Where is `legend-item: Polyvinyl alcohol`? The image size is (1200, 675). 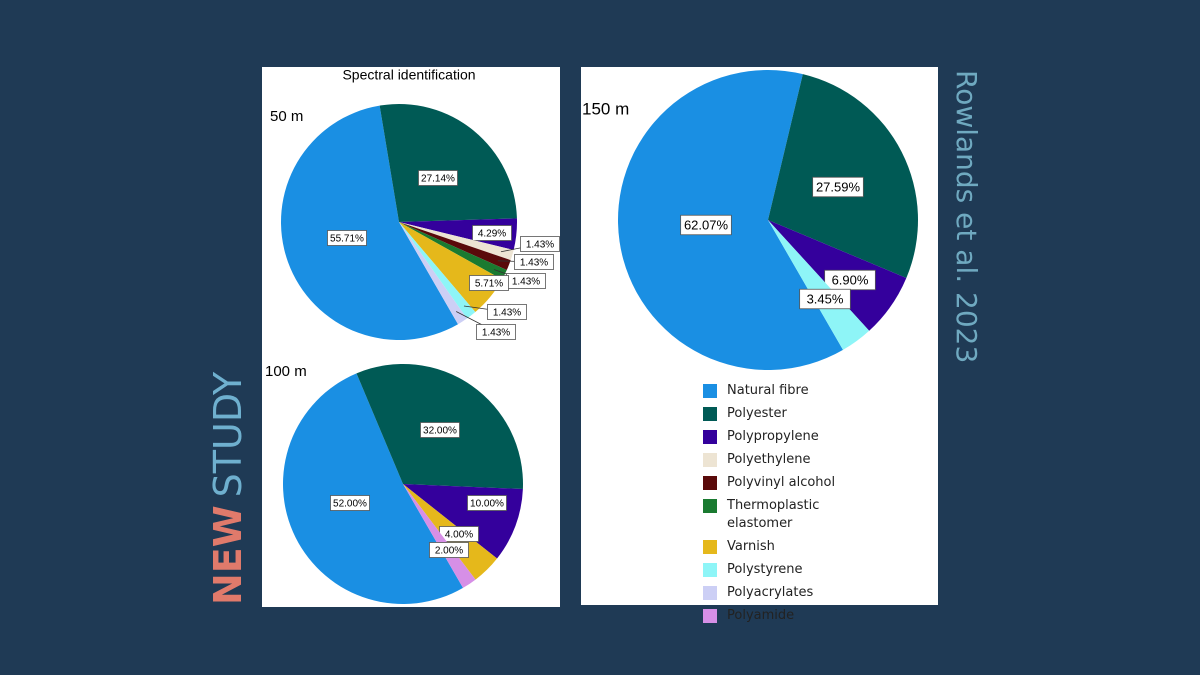
legend-item: Polyvinyl alcohol is located at coordinates (773, 483).